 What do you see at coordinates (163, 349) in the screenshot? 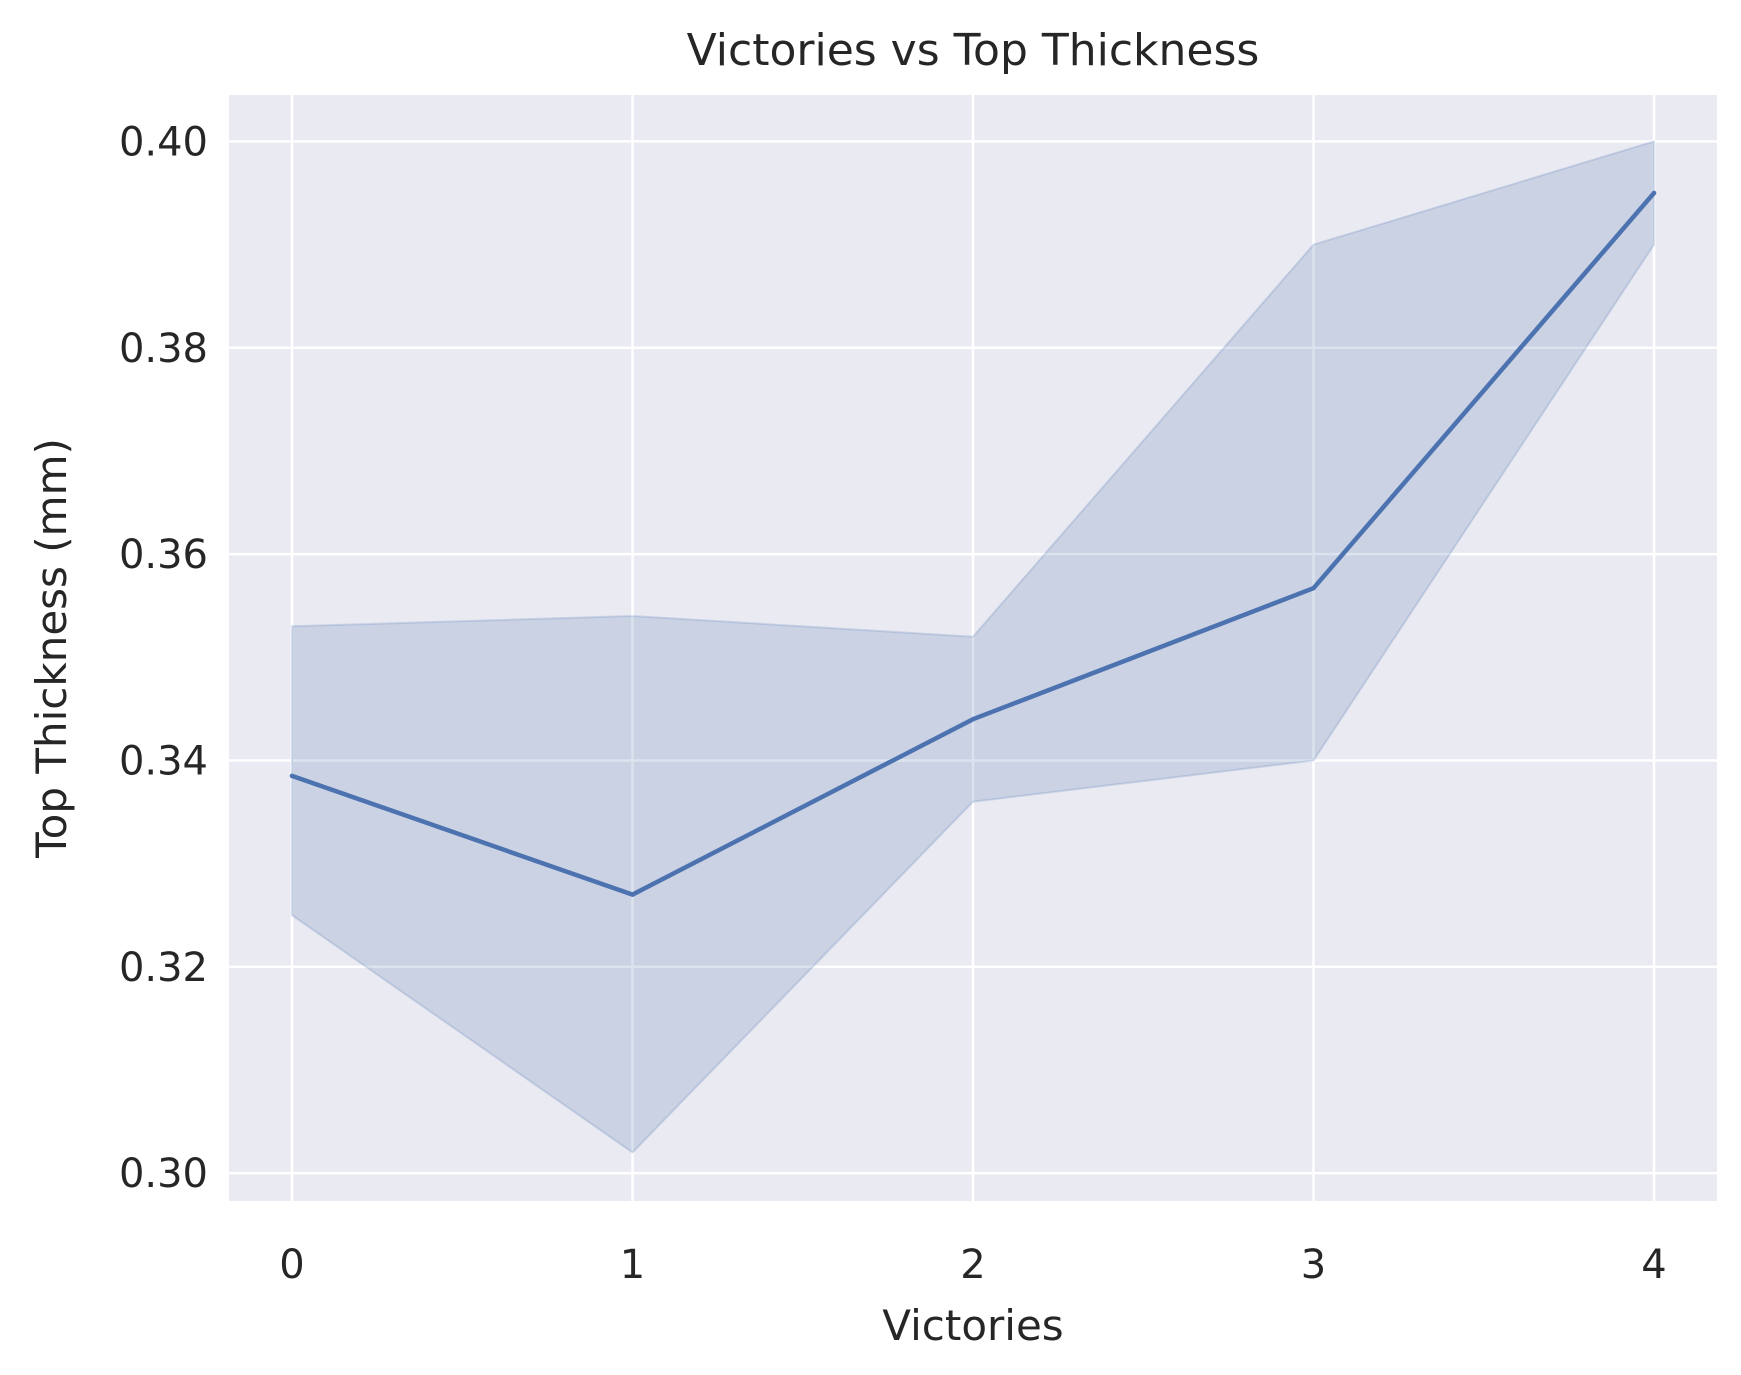
I see `y-tick-label: 0.38` at bounding box center [163, 349].